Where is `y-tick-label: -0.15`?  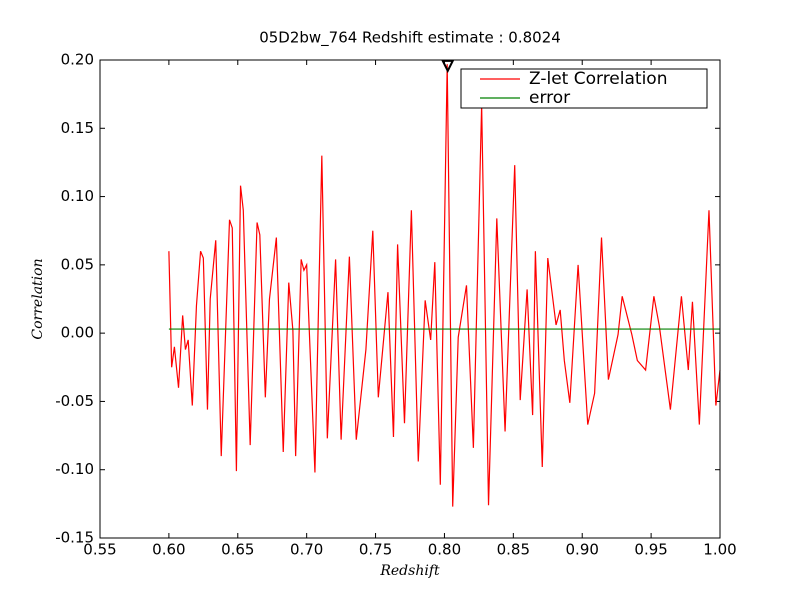 y-tick-label: -0.15 is located at coordinates (74, 538).